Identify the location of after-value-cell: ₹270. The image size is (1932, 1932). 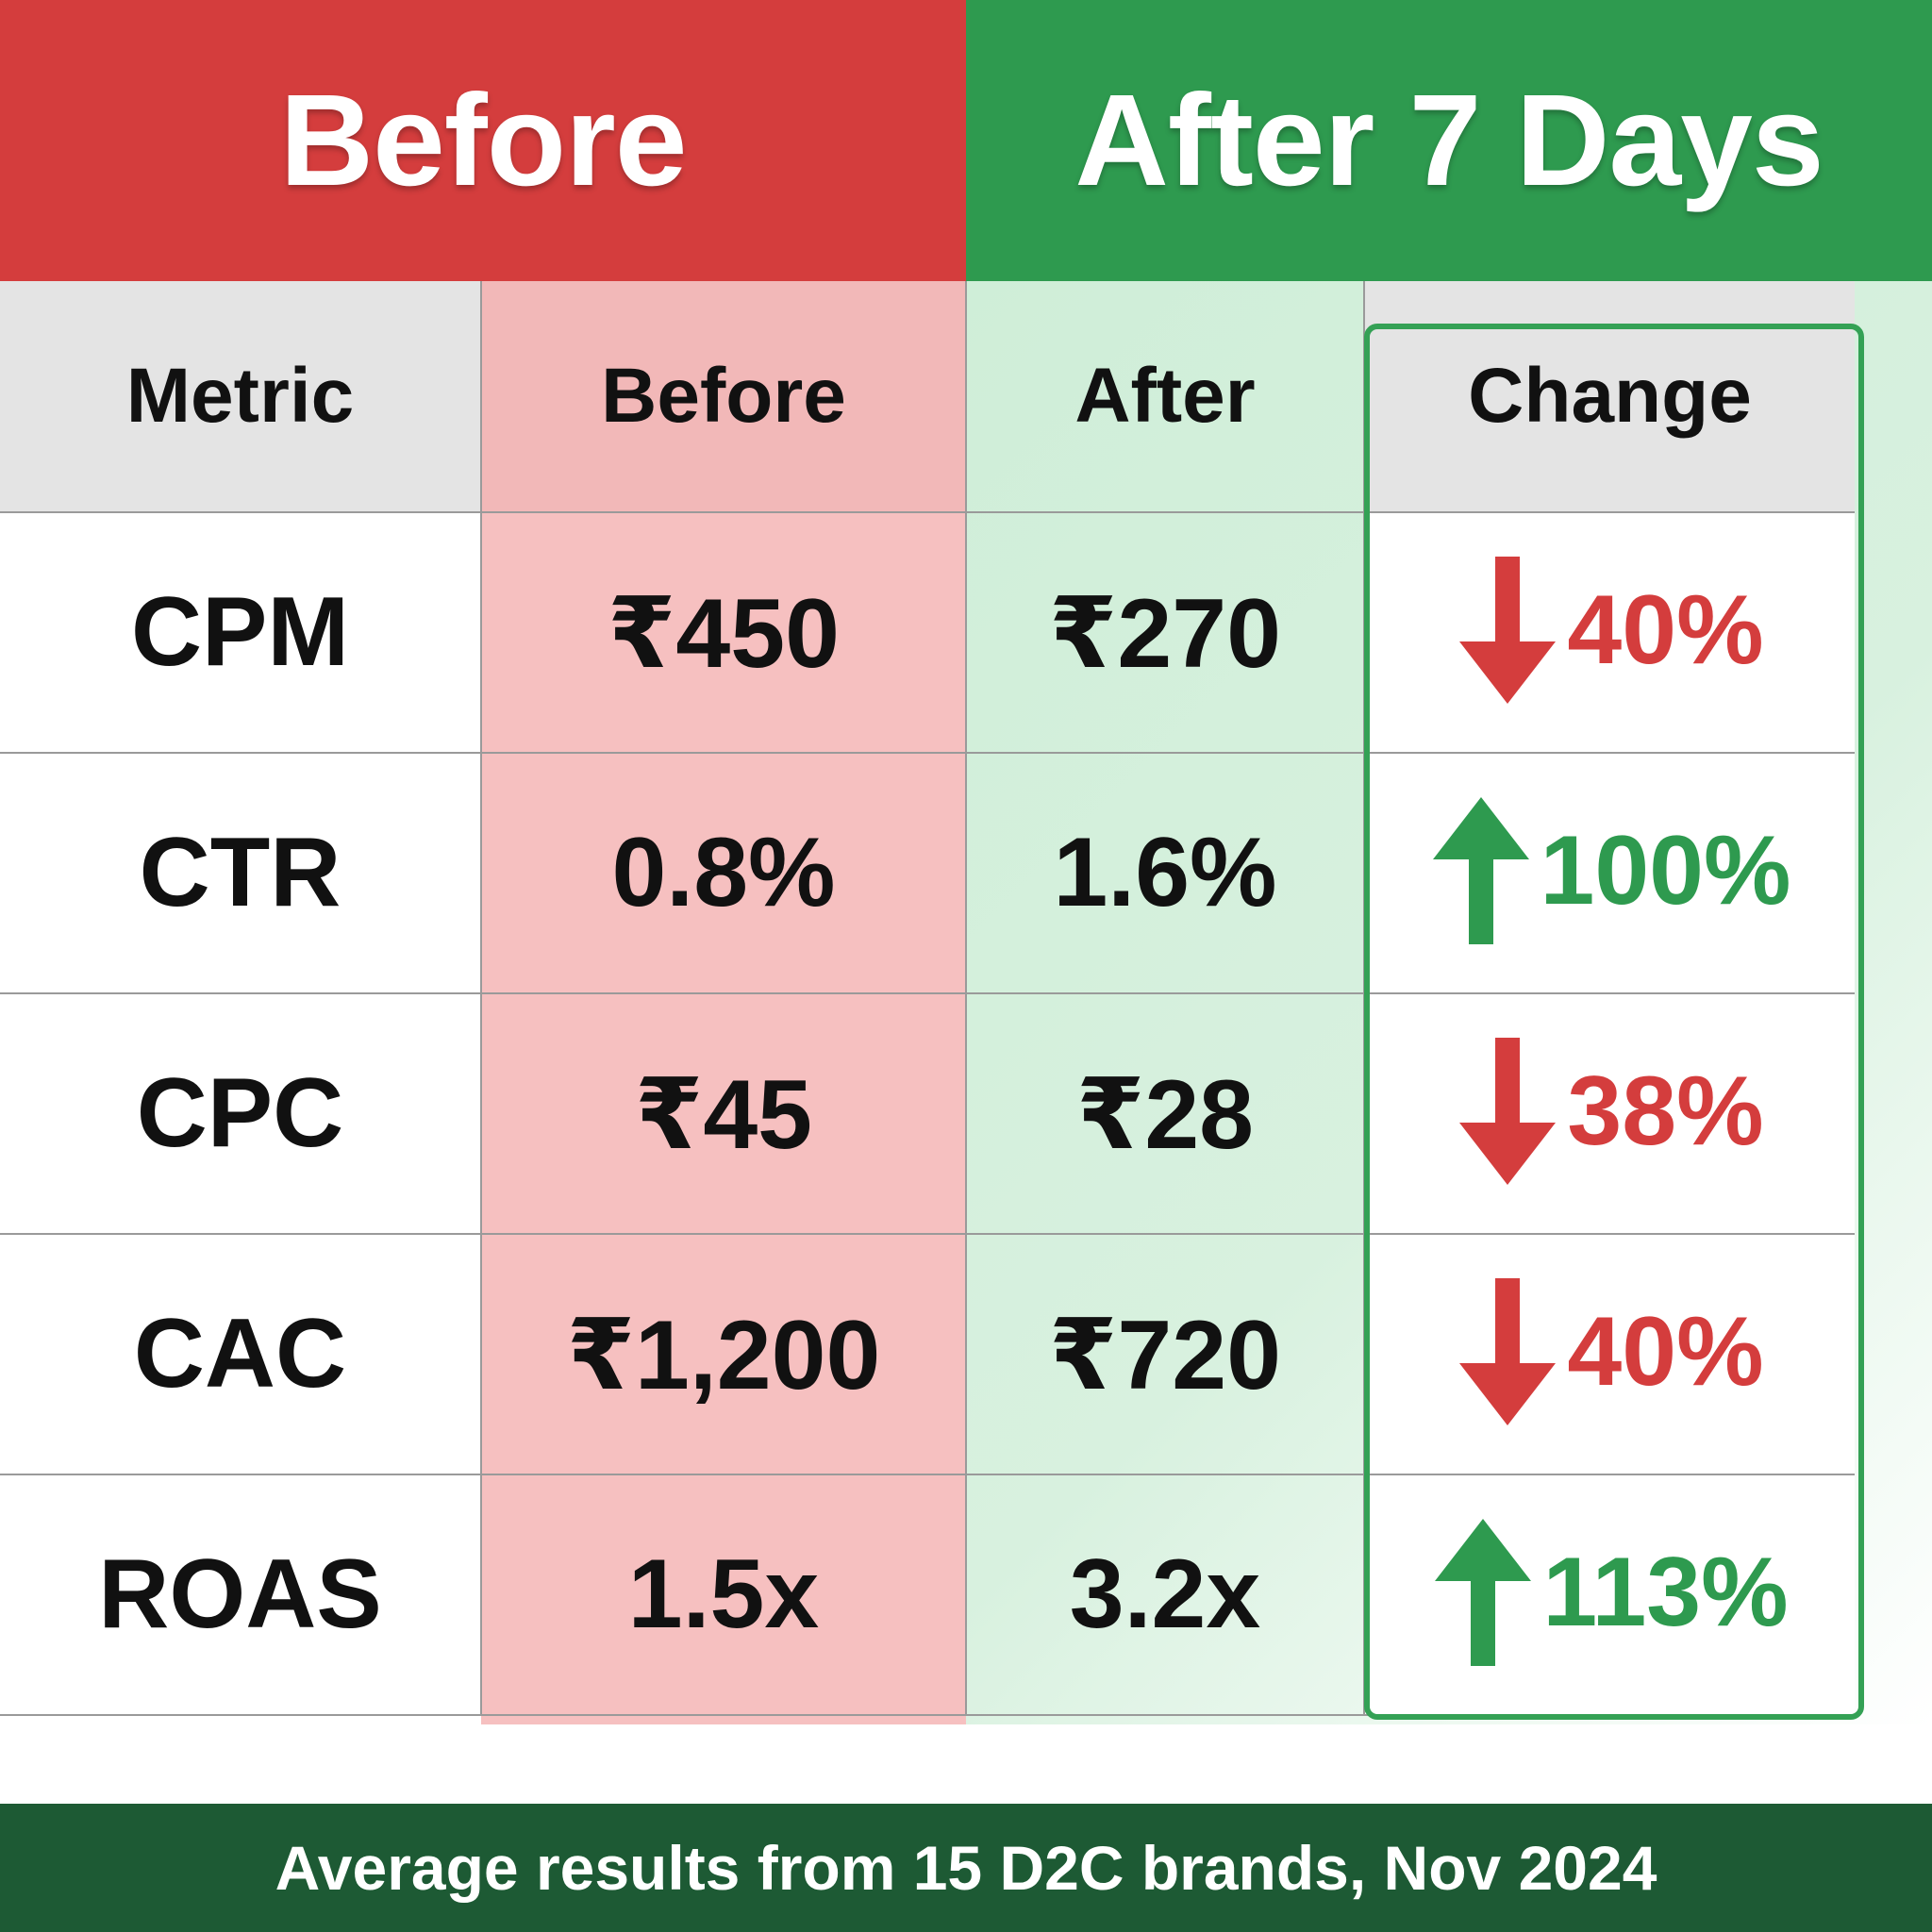
(1165, 632).